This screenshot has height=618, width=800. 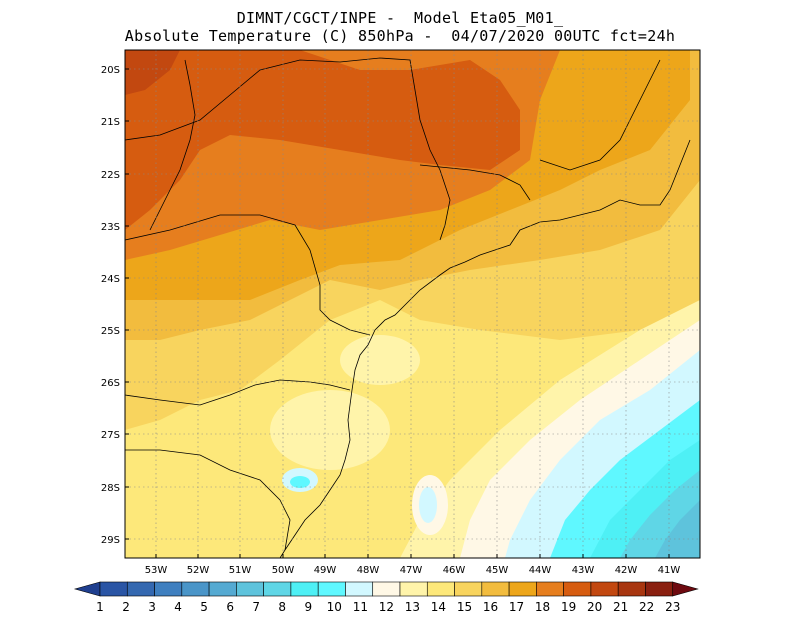 What do you see at coordinates (400, 18) in the screenshot?
I see `chart-title-line1: DIMNT/CGCT/INPE - Model Eta05_M01_` at bounding box center [400, 18].